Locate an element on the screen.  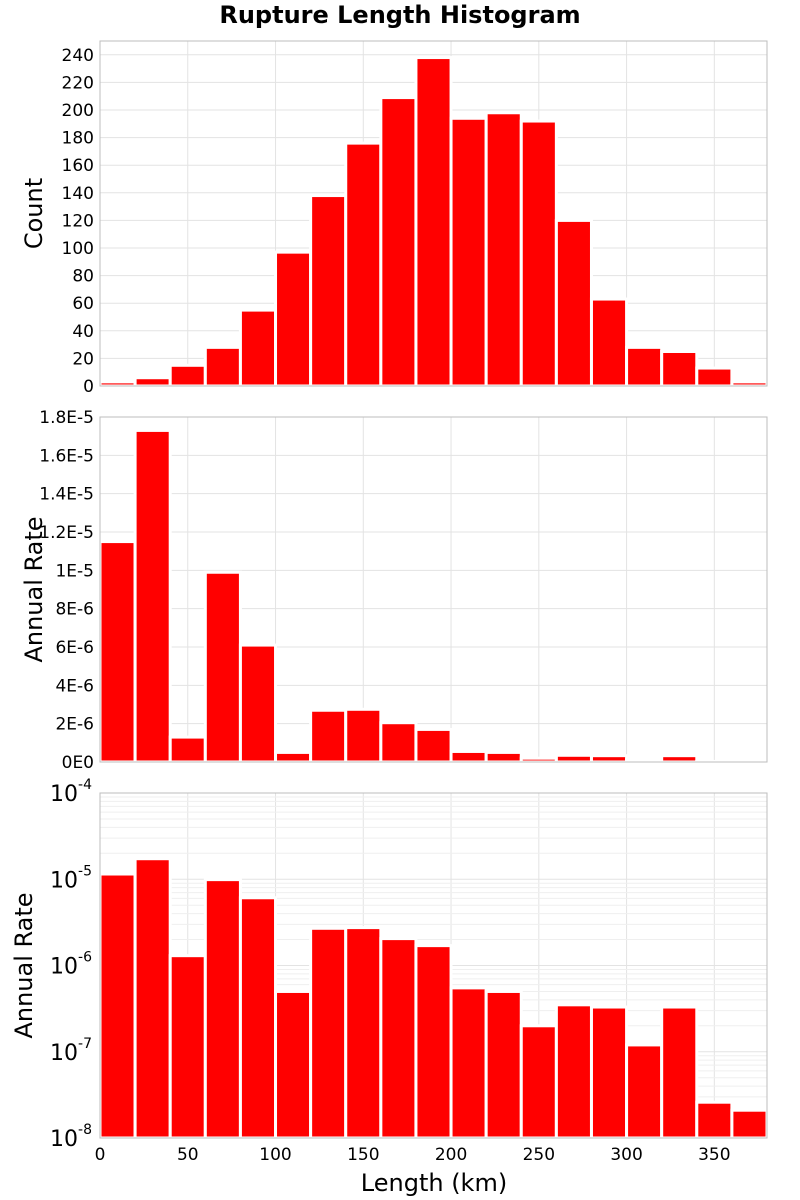
y-tick-label: 20 is located at coordinates (83, 359).